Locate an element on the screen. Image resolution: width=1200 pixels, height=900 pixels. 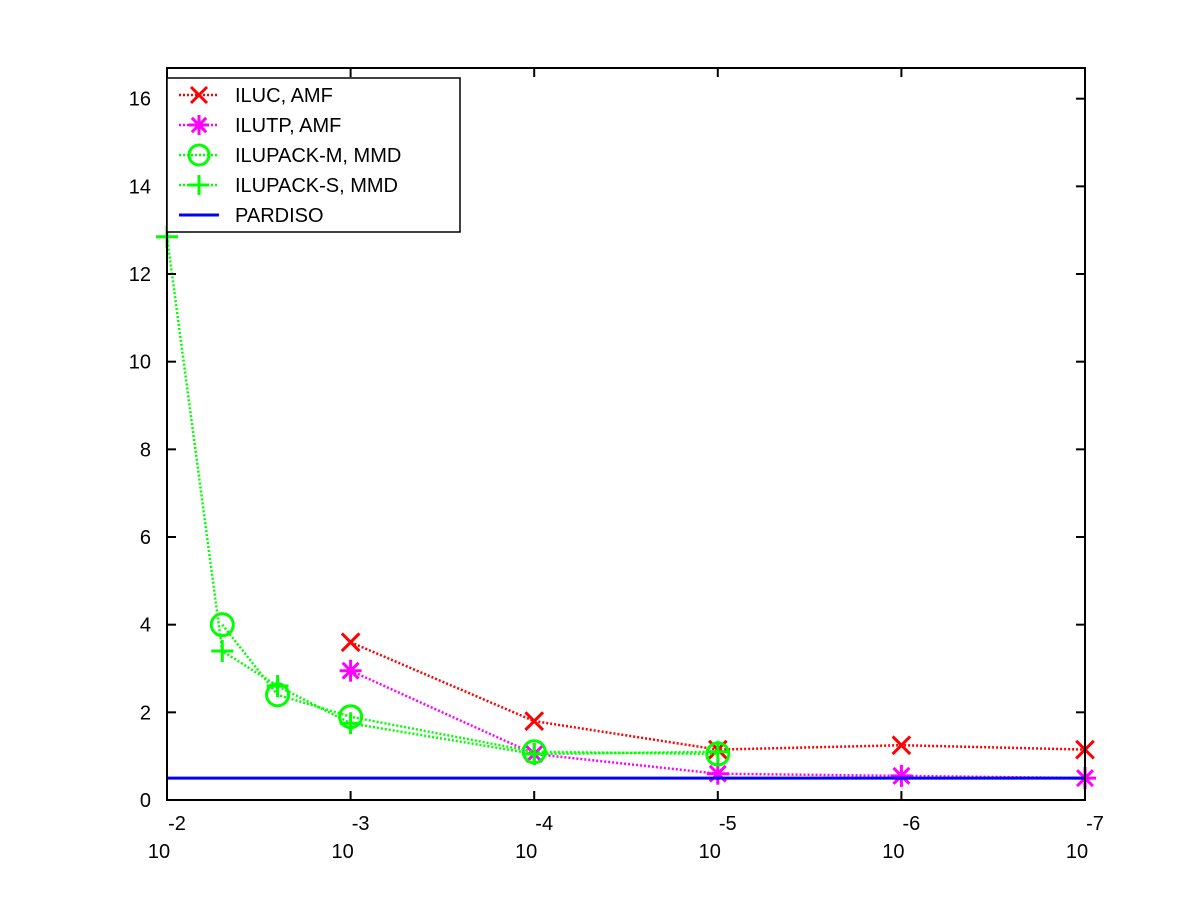
y-tick-label: 8 is located at coordinates (145, 450).